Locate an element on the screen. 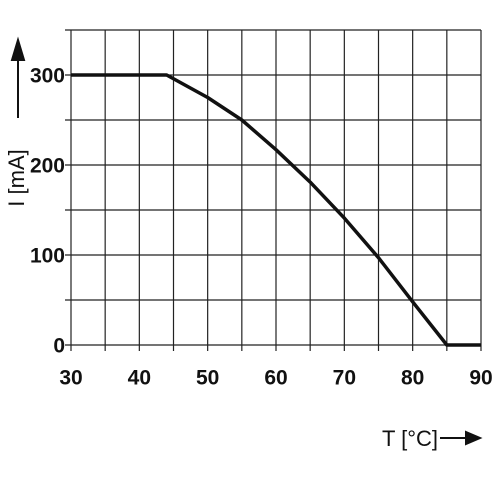 The width and height of the screenshot is (500, 500). x-tick-label: 50 is located at coordinates (207, 378).